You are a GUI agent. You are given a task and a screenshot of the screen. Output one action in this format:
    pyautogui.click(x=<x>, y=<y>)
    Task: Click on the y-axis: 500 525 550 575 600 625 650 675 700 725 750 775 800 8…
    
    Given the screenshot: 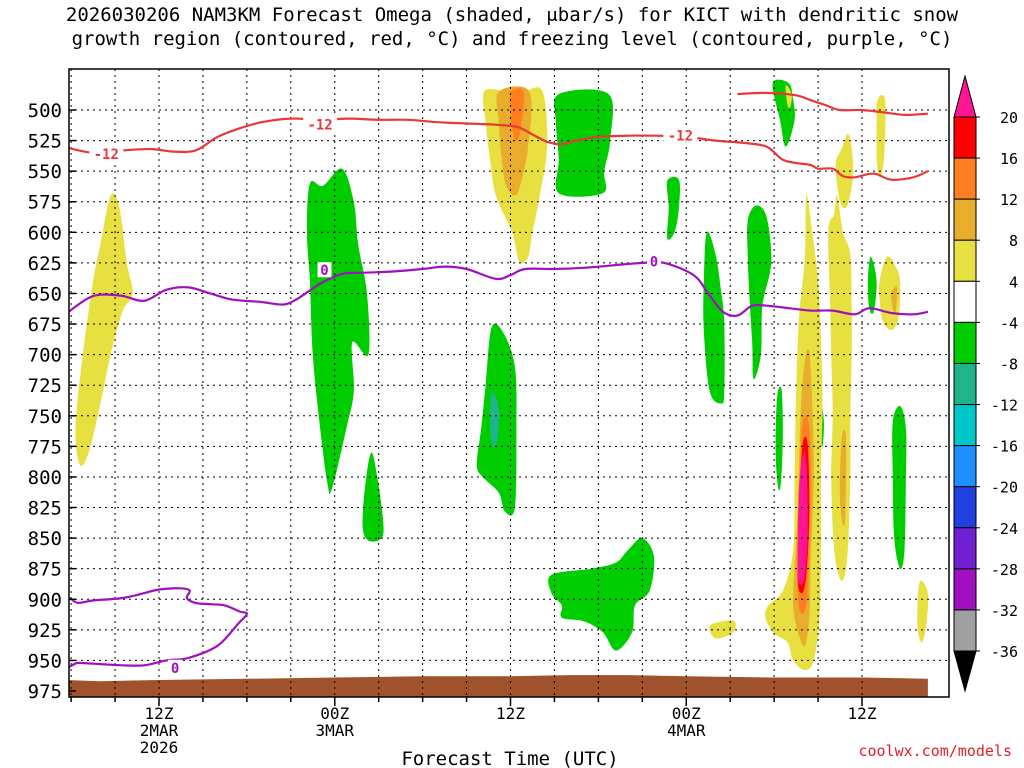 What is the action you would take?
    pyautogui.click(x=52, y=401)
    